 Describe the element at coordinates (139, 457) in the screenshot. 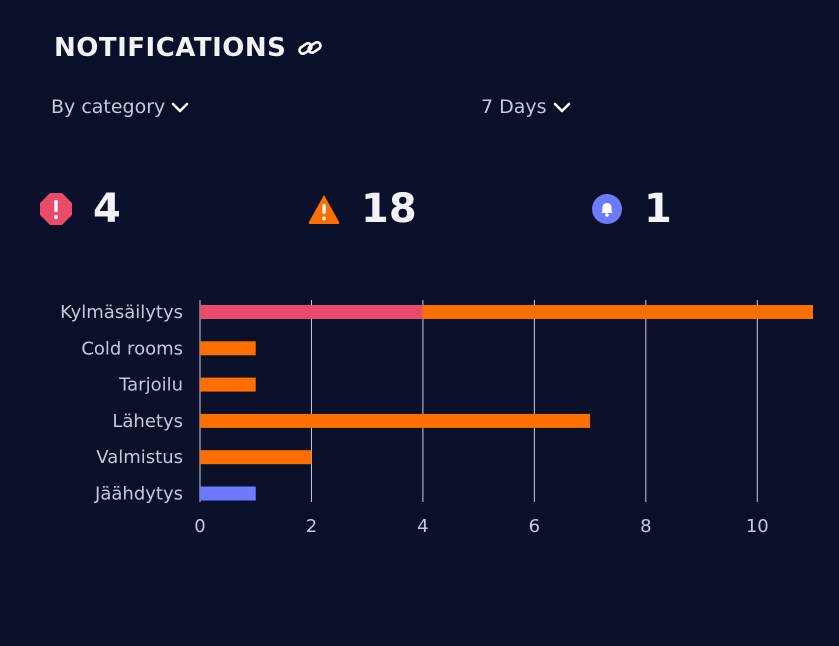

I see `category-label: Valmistus` at that location.